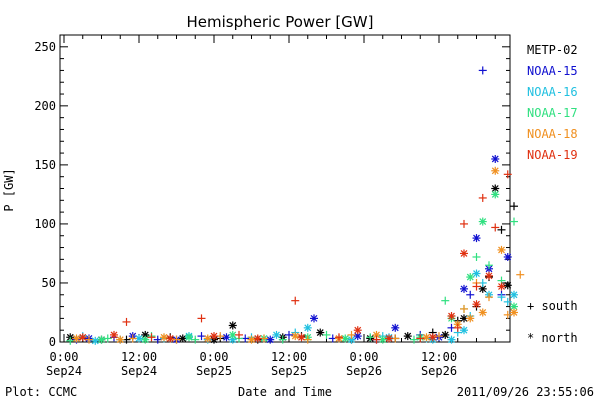  What do you see at coordinates (552, 338) in the screenshot?
I see `symbol-legend-north: * north` at bounding box center [552, 338].